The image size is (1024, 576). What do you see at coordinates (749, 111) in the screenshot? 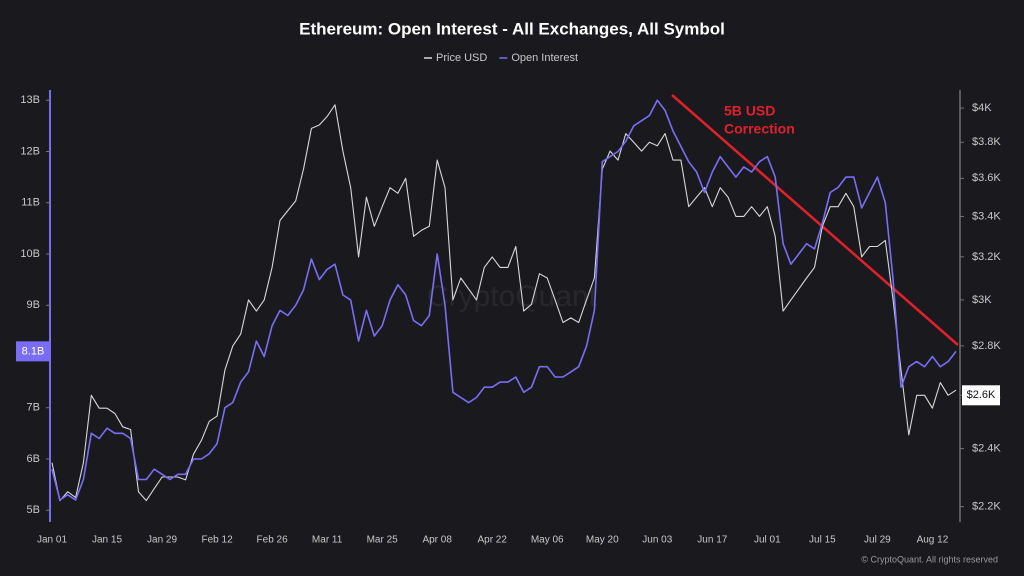
I see `annotation: 5B USD` at bounding box center [749, 111].